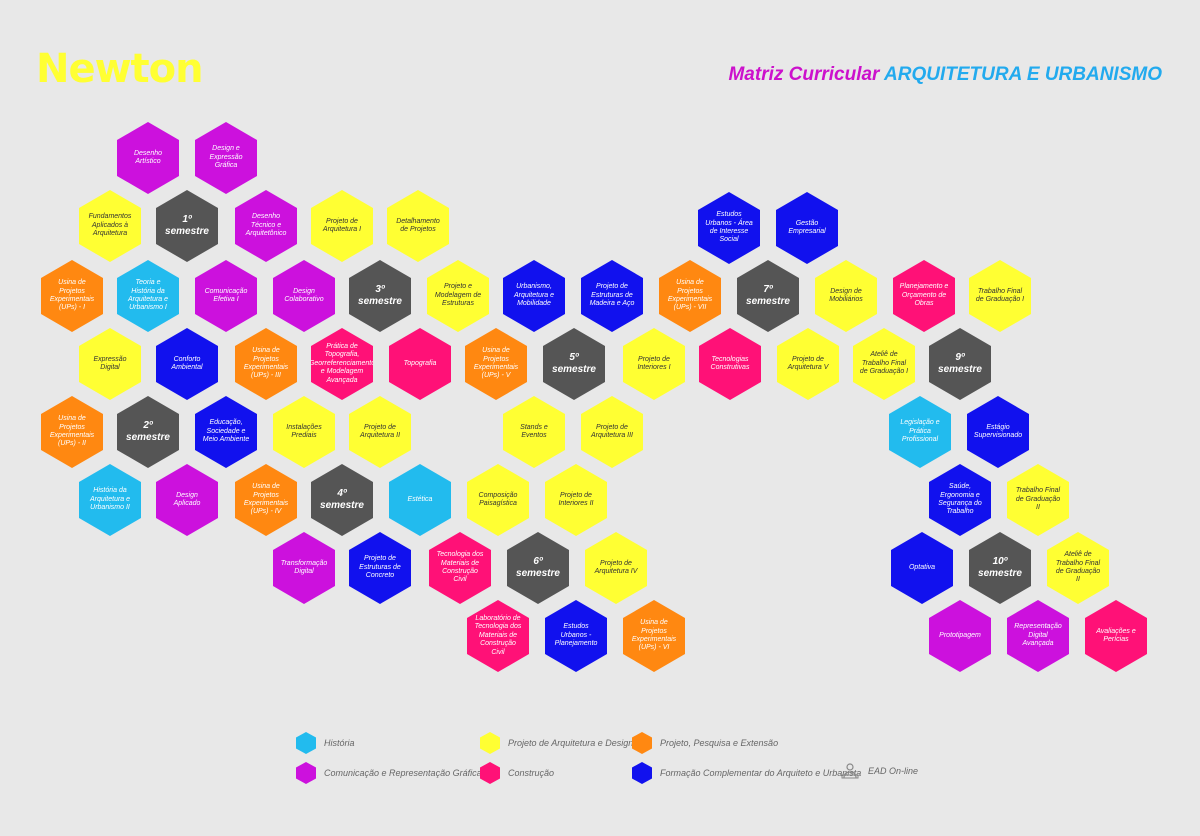 The width and height of the screenshot is (1200, 836). I want to click on course-hex-prototipagem: Prototipagem, so click(960, 636).